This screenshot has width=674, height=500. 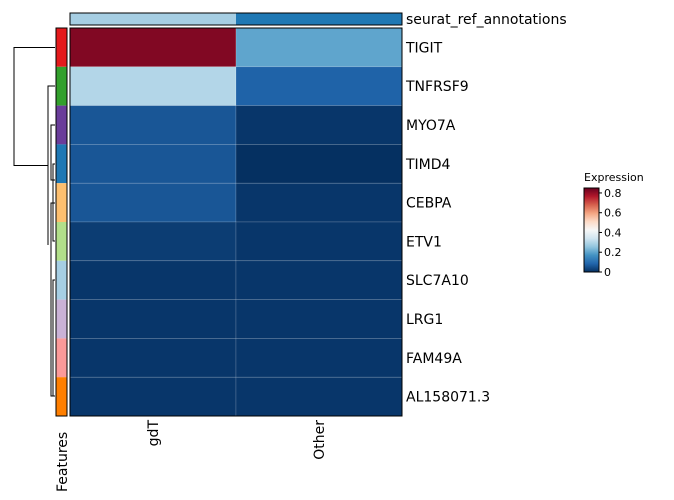 I want to click on annotation-cell-Other, so click(x=319, y=19).